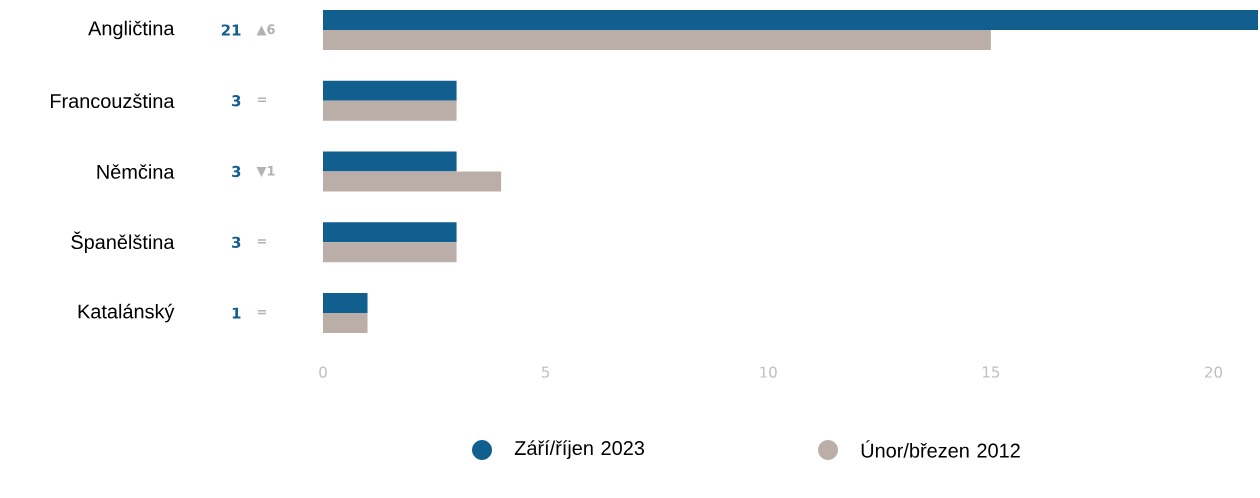 The width and height of the screenshot is (1260, 498). I want to click on y-tick-label: Katalánský, so click(126, 313).